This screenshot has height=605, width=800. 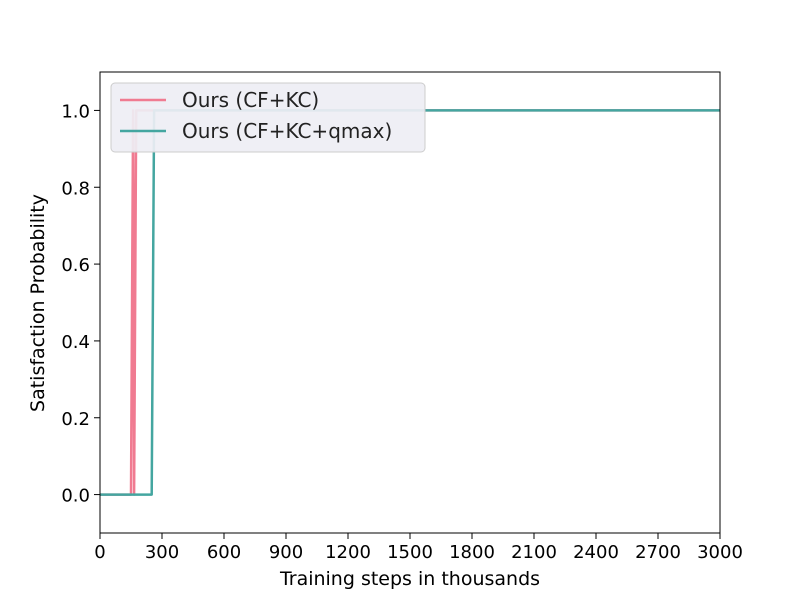 What do you see at coordinates (472, 552) in the screenshot?
I see `x-tick-label: 1800` at bounding box center [472, 552].